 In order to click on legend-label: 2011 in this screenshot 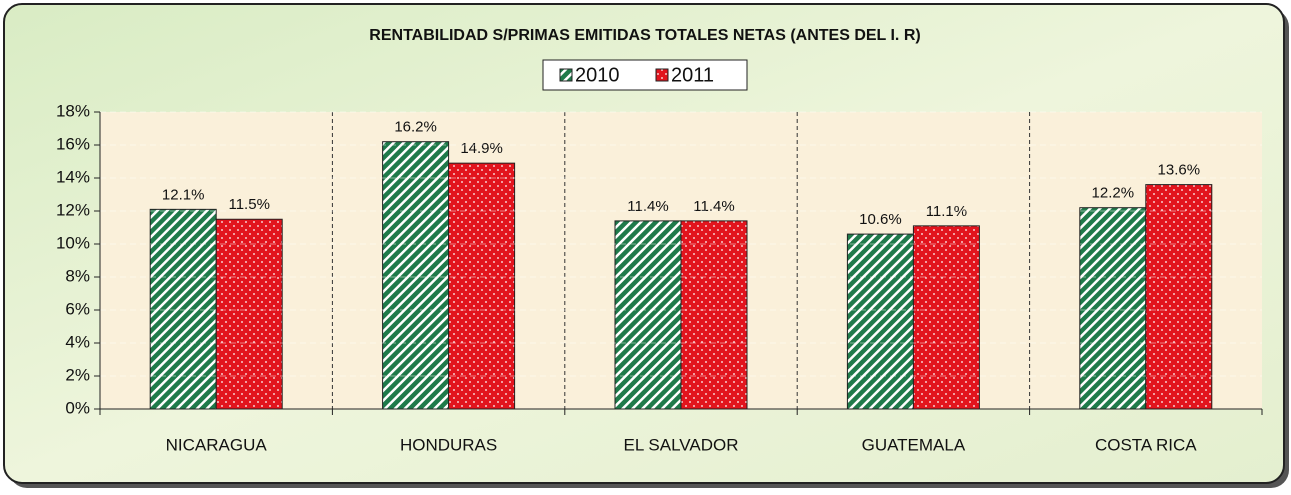, I will do `click(692, 75)`.